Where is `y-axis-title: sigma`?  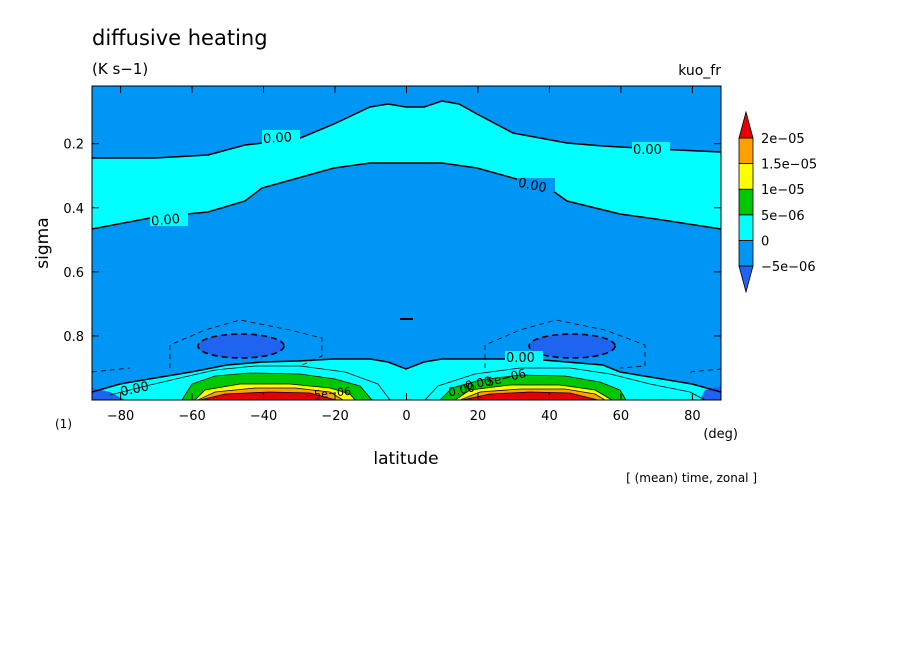 y-axis-title: sigma is located at coordinates (43, 242).